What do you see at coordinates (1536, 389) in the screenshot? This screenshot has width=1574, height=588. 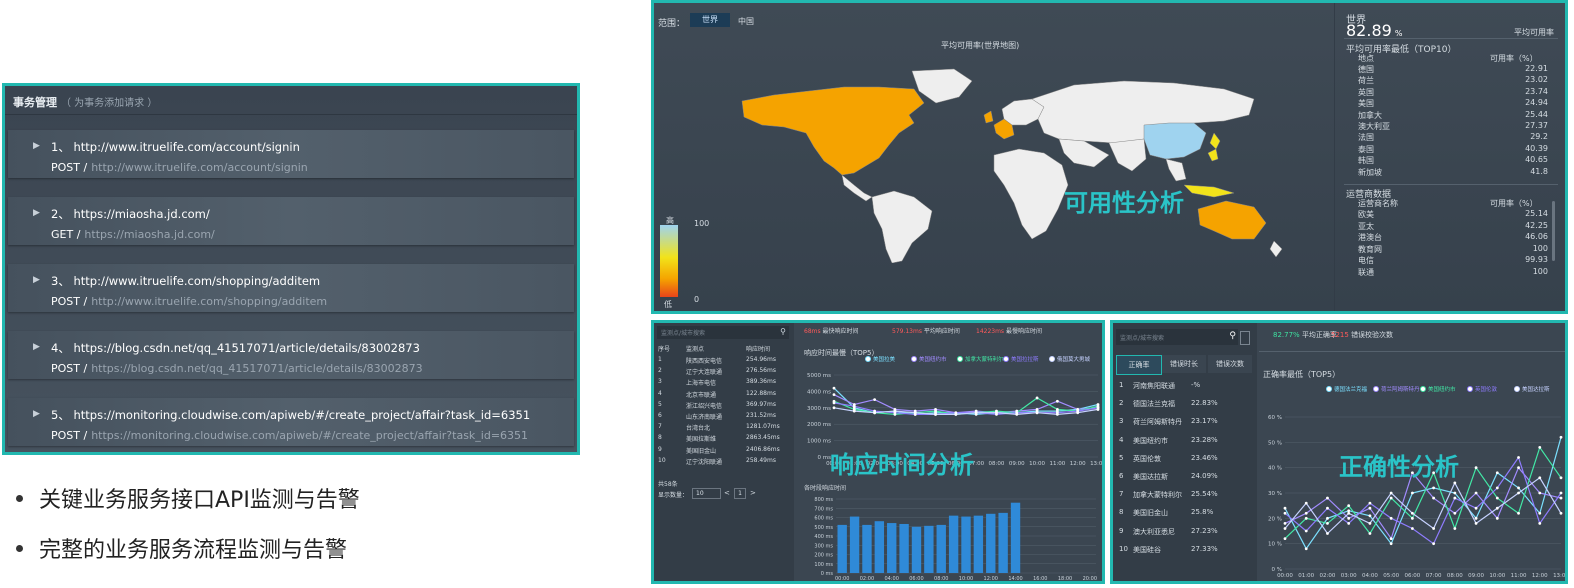 I see `legend-label: 美国达拉斯` at bounding box center [1536, 389].